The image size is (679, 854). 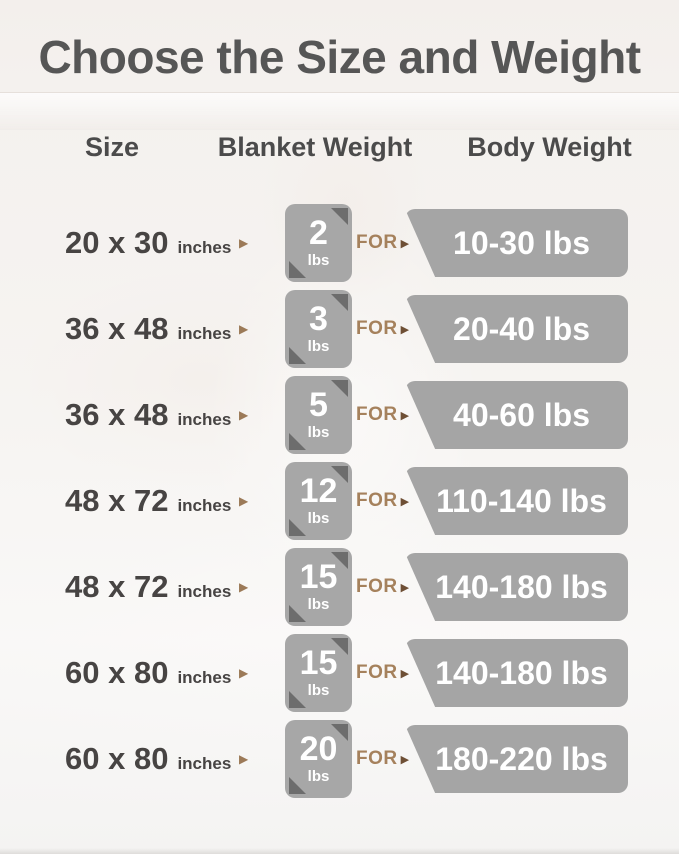 I want to click on blanket-weight-value: 20, so click(x=318, y=749).